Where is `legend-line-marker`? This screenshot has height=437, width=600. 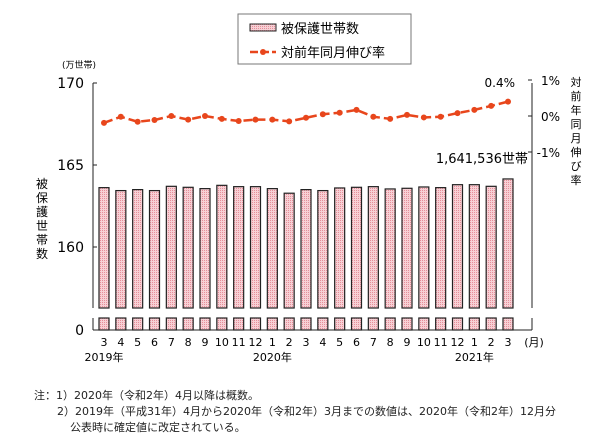 legend-line-marker is located at coordinates (263, 52).